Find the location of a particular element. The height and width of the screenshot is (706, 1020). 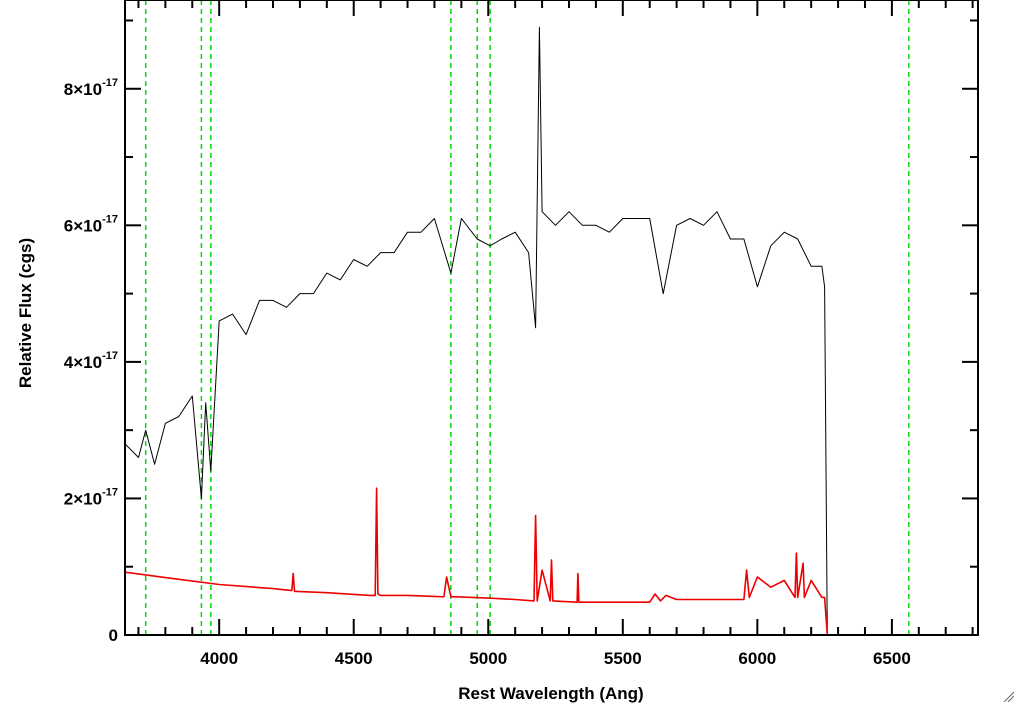

y-tick-label: 2×10⁻¹⁷ is located at coordinates (91, 497).